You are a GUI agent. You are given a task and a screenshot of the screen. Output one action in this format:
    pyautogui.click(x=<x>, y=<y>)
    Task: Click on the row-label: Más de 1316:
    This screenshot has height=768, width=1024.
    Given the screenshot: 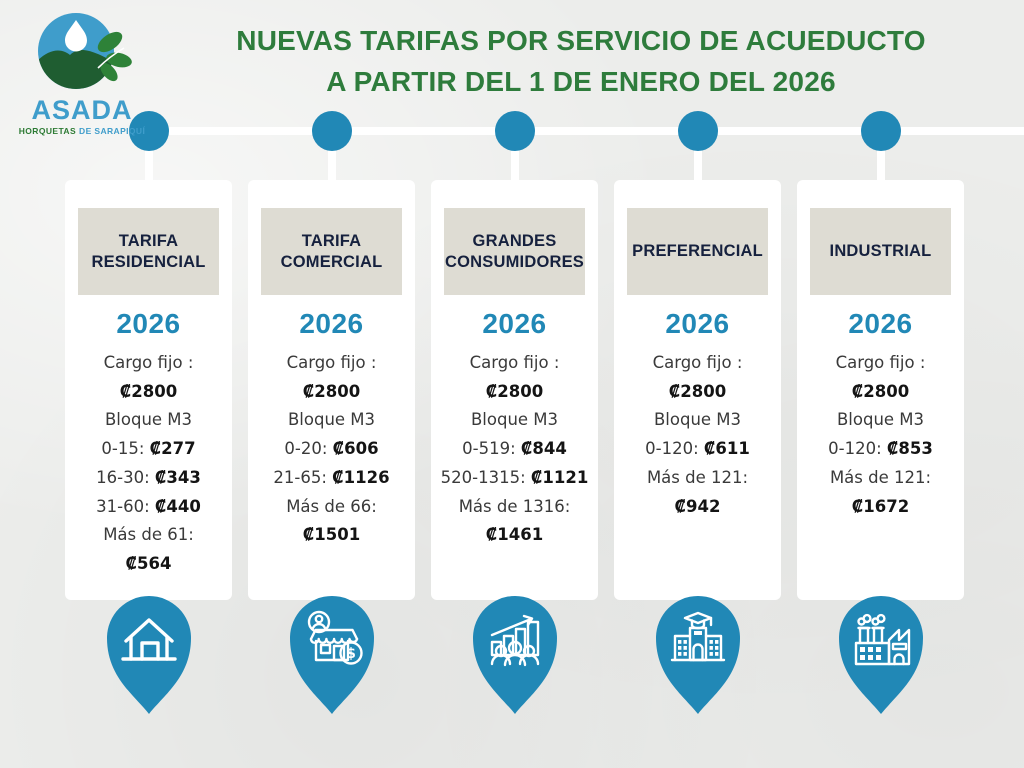 What is the action you would take?
    pyautogui.click(x=514, y=506)
    